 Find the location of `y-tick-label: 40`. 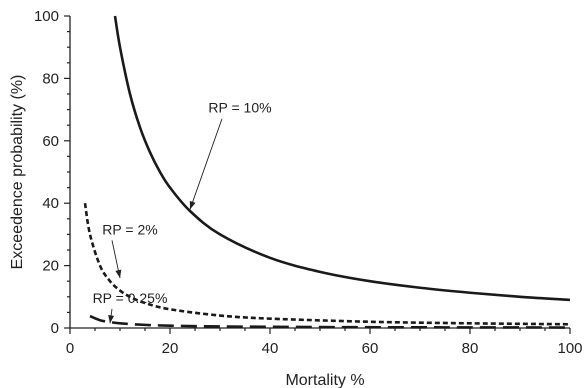

y-tick-label: 40 is located at coordinates (50, 203).